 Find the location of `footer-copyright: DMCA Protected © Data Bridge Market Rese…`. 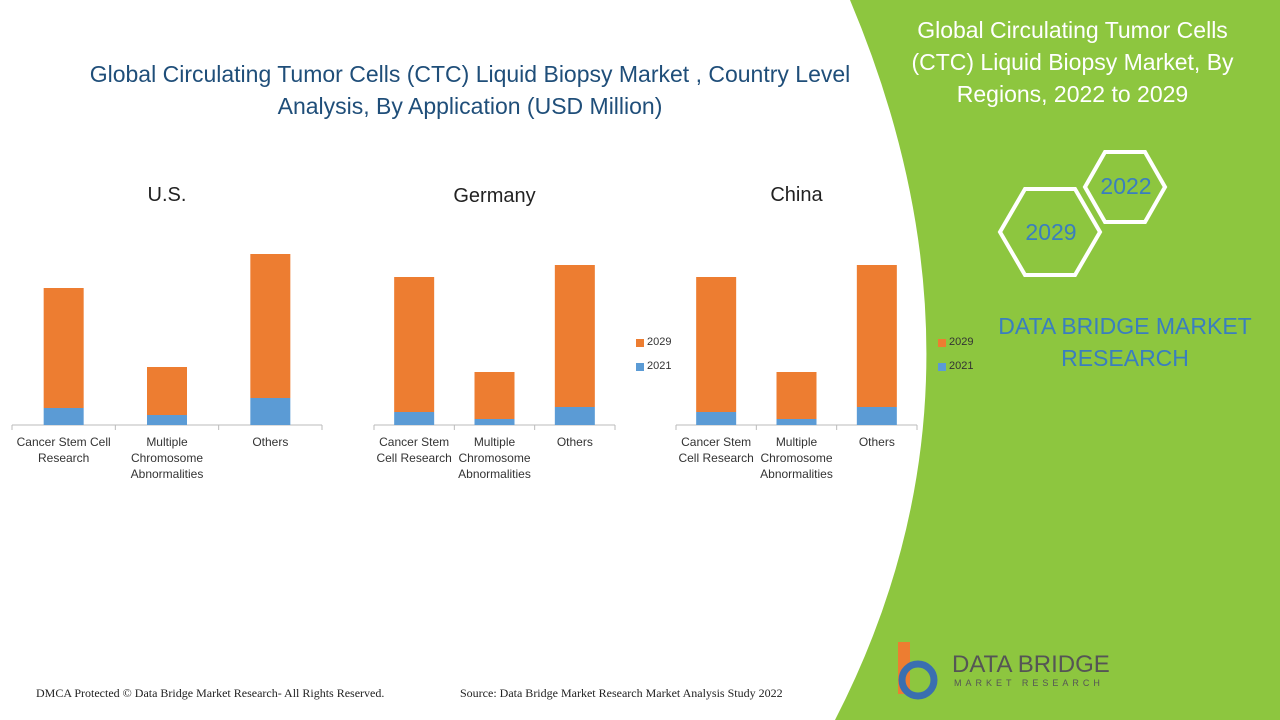

footer-copyright: DMCA Protected © Data Bridge Market Rese… is located at coordinates (210, 693).